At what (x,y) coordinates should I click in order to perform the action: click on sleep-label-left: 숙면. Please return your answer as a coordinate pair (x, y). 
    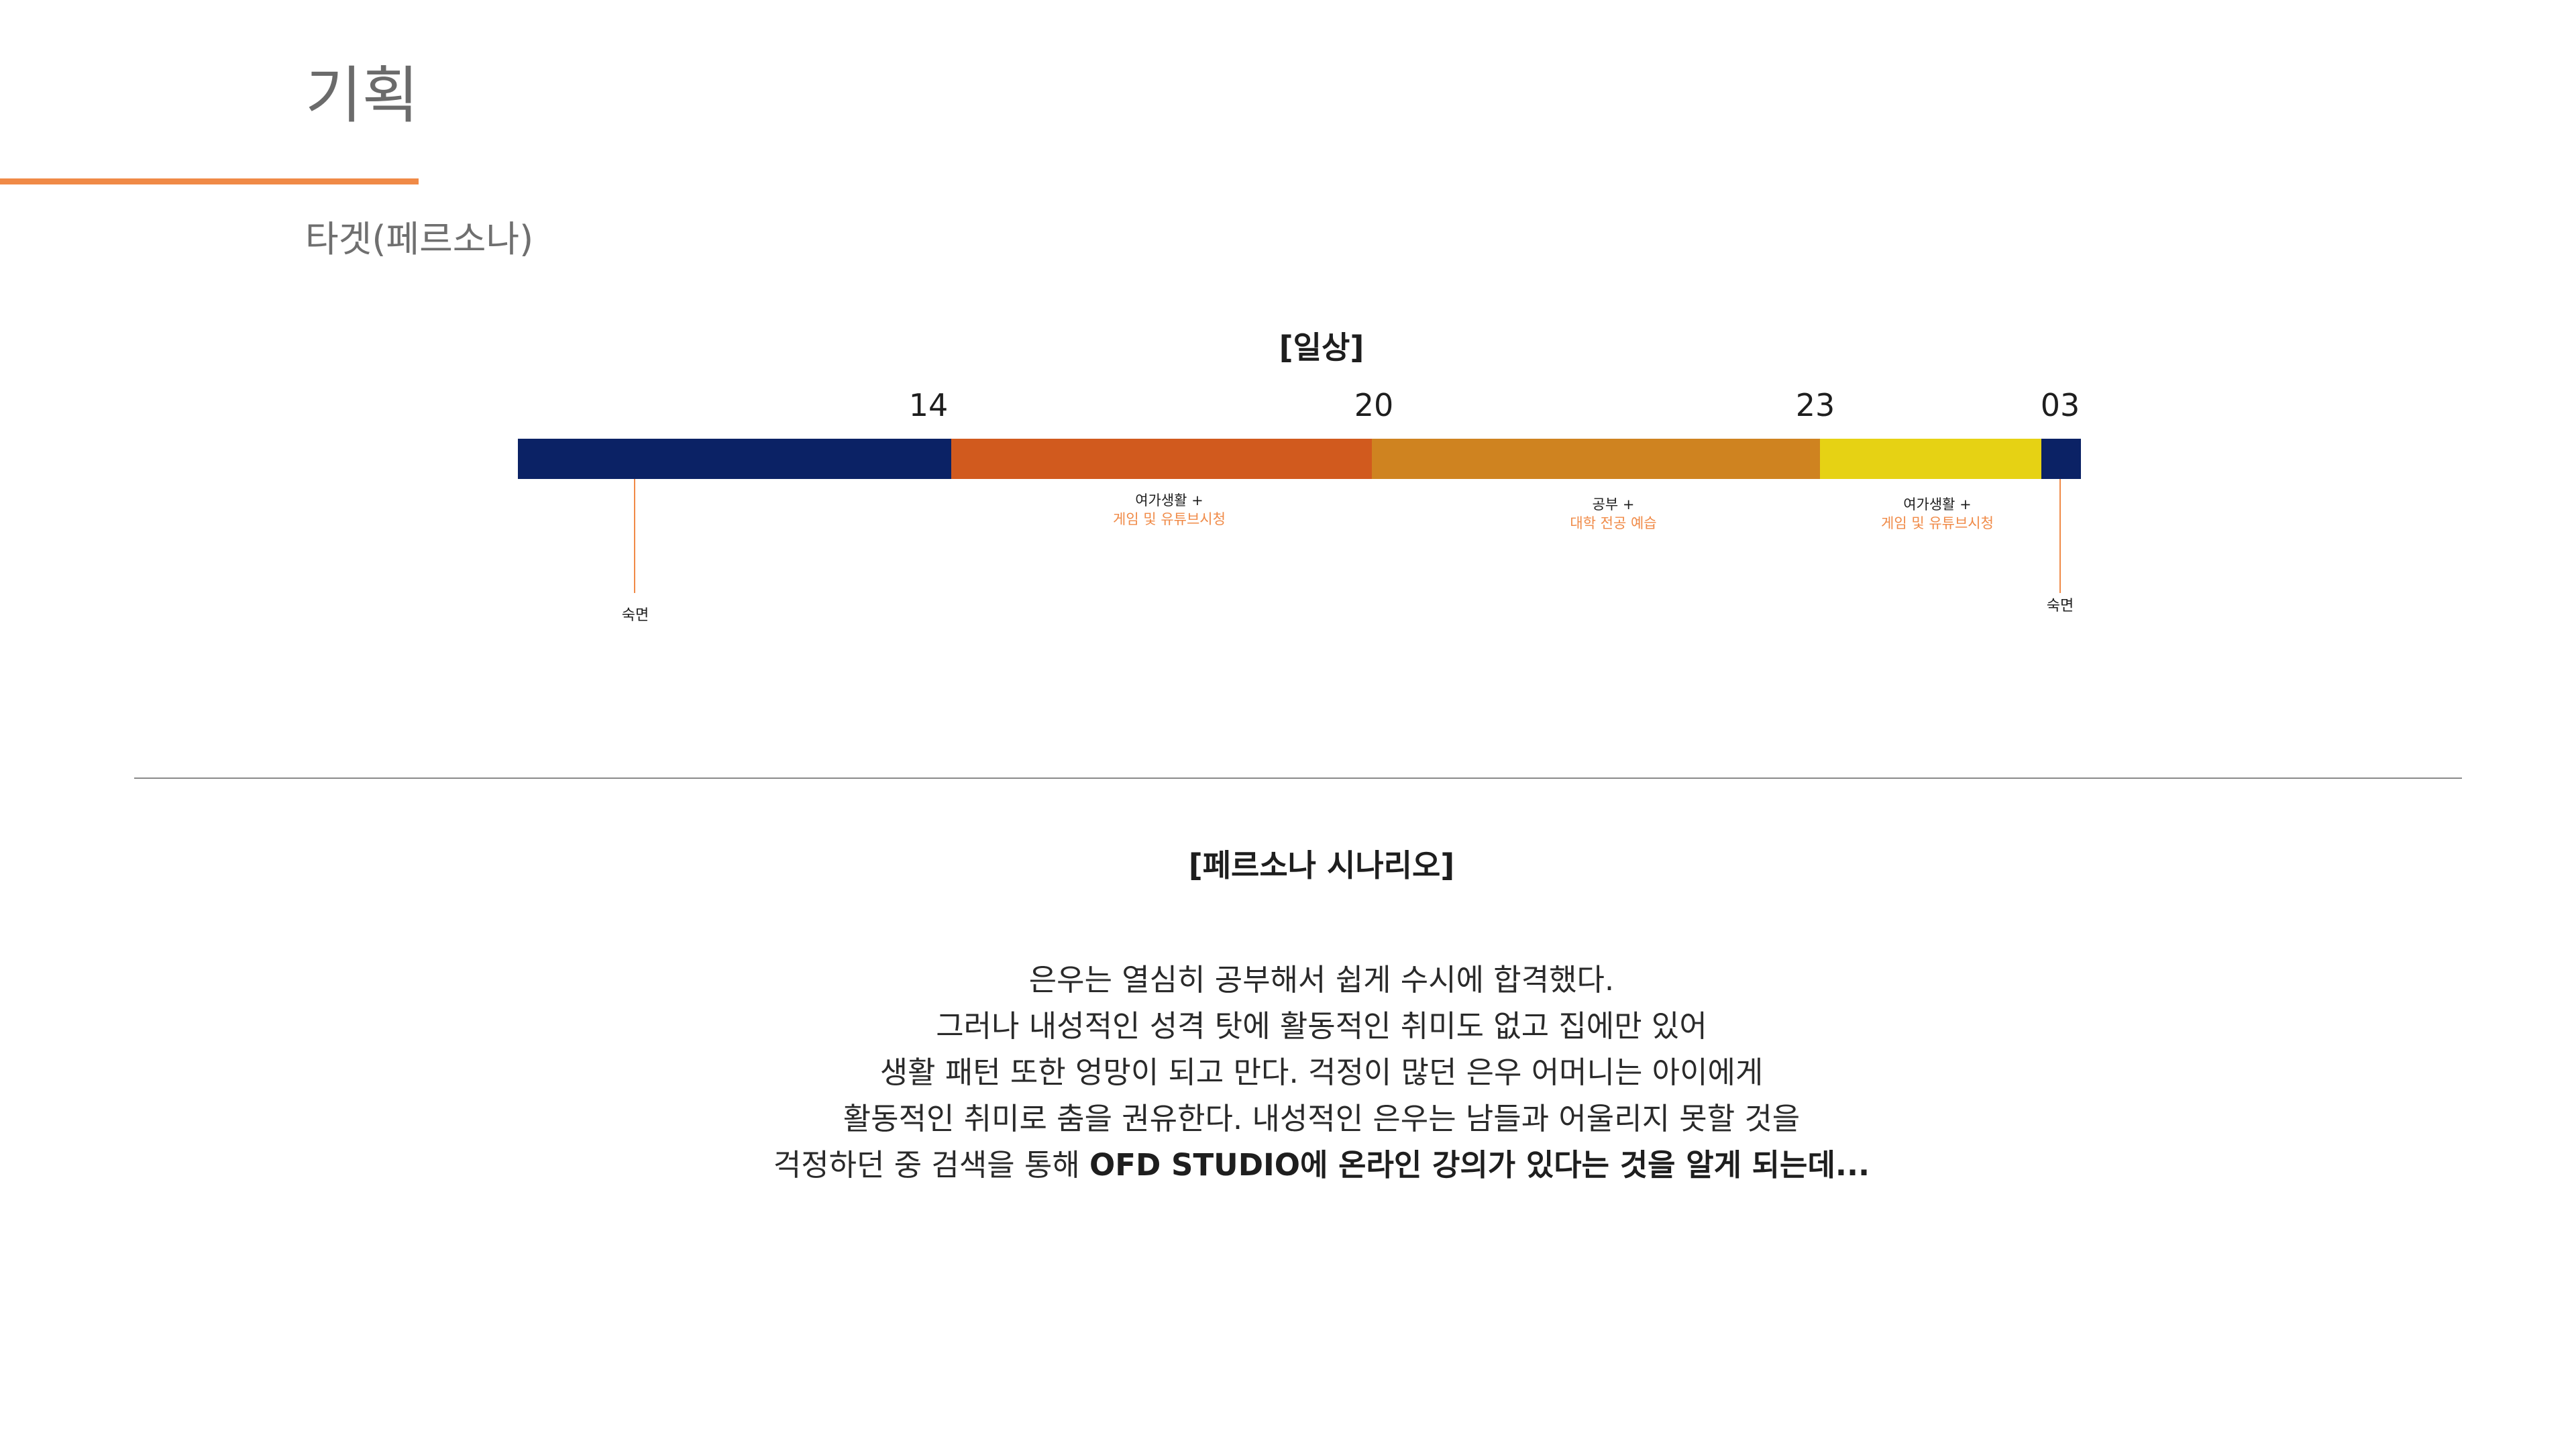
    Looking at the image, I should click on (635, 615).